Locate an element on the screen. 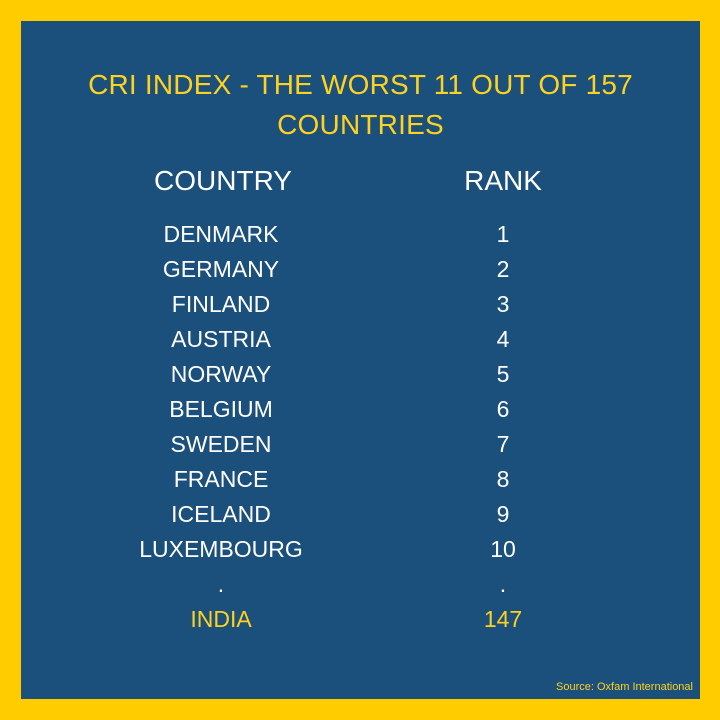 This screenshot has width=720, height=720. table-row: FINLAND 3 is located at coordinates (360, 304).